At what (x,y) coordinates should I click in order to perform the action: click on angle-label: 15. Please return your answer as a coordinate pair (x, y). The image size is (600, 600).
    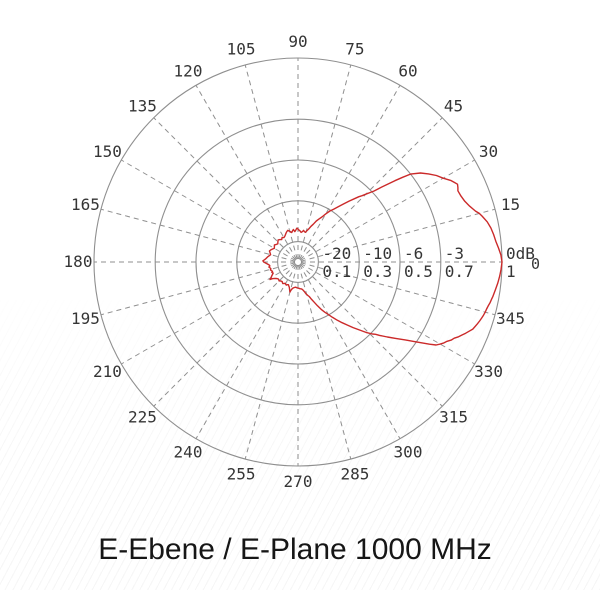
    Looking at the image, I should click on (510, 204).